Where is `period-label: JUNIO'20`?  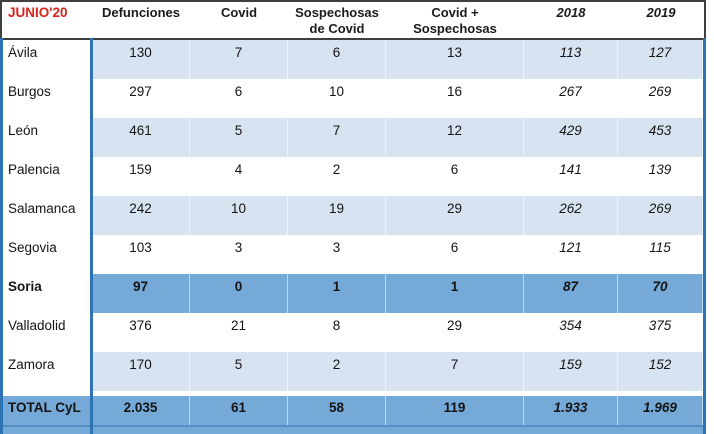
period-label: JUNIO'20 is located at coordinates (38, 12).